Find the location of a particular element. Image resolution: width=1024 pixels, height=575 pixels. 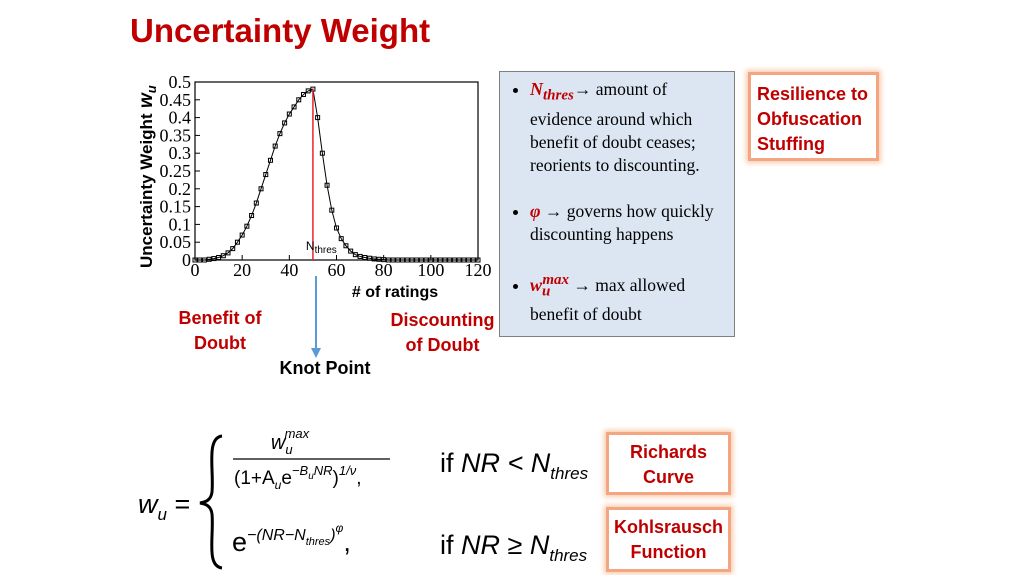

x-axis-label: # of ratings is located at coordinates (395, 292).